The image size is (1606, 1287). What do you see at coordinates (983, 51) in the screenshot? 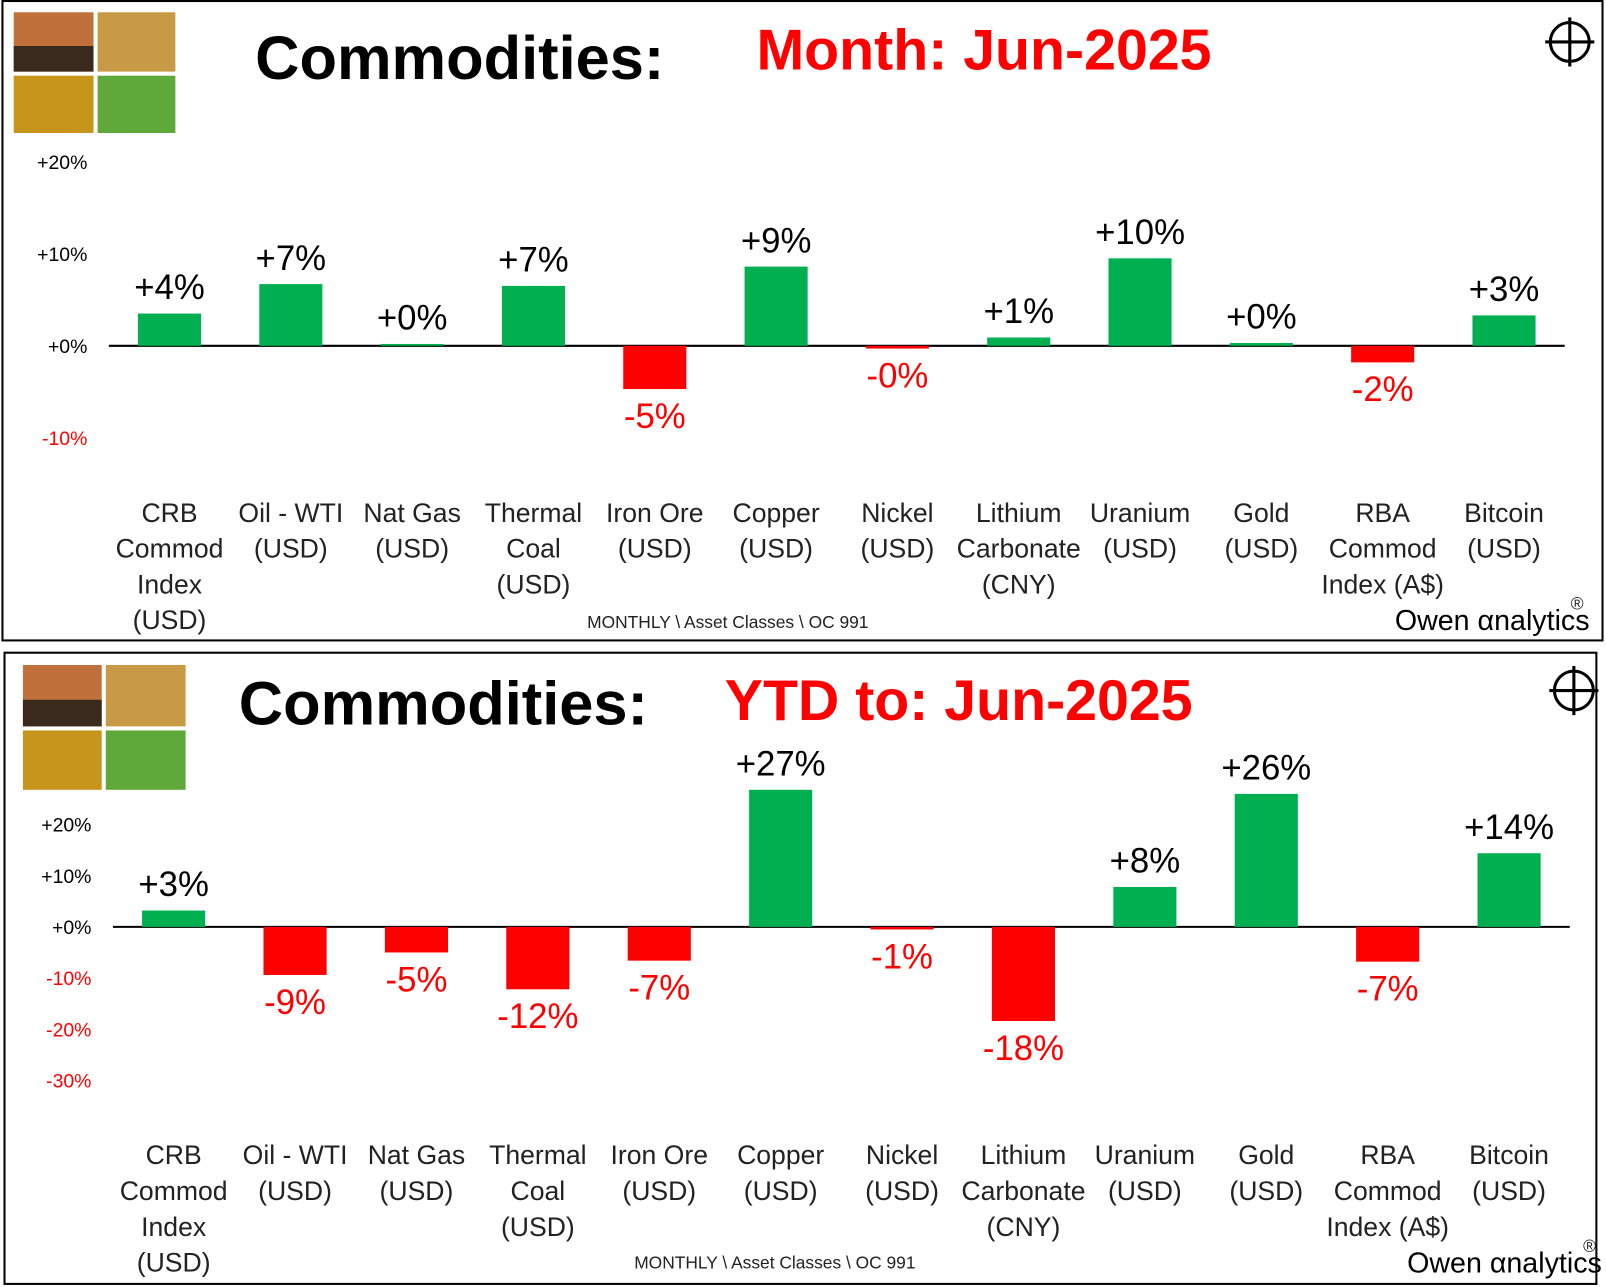
I see `chart-subtitle: Month: Jun-2025` at bounding box center [983, 51].